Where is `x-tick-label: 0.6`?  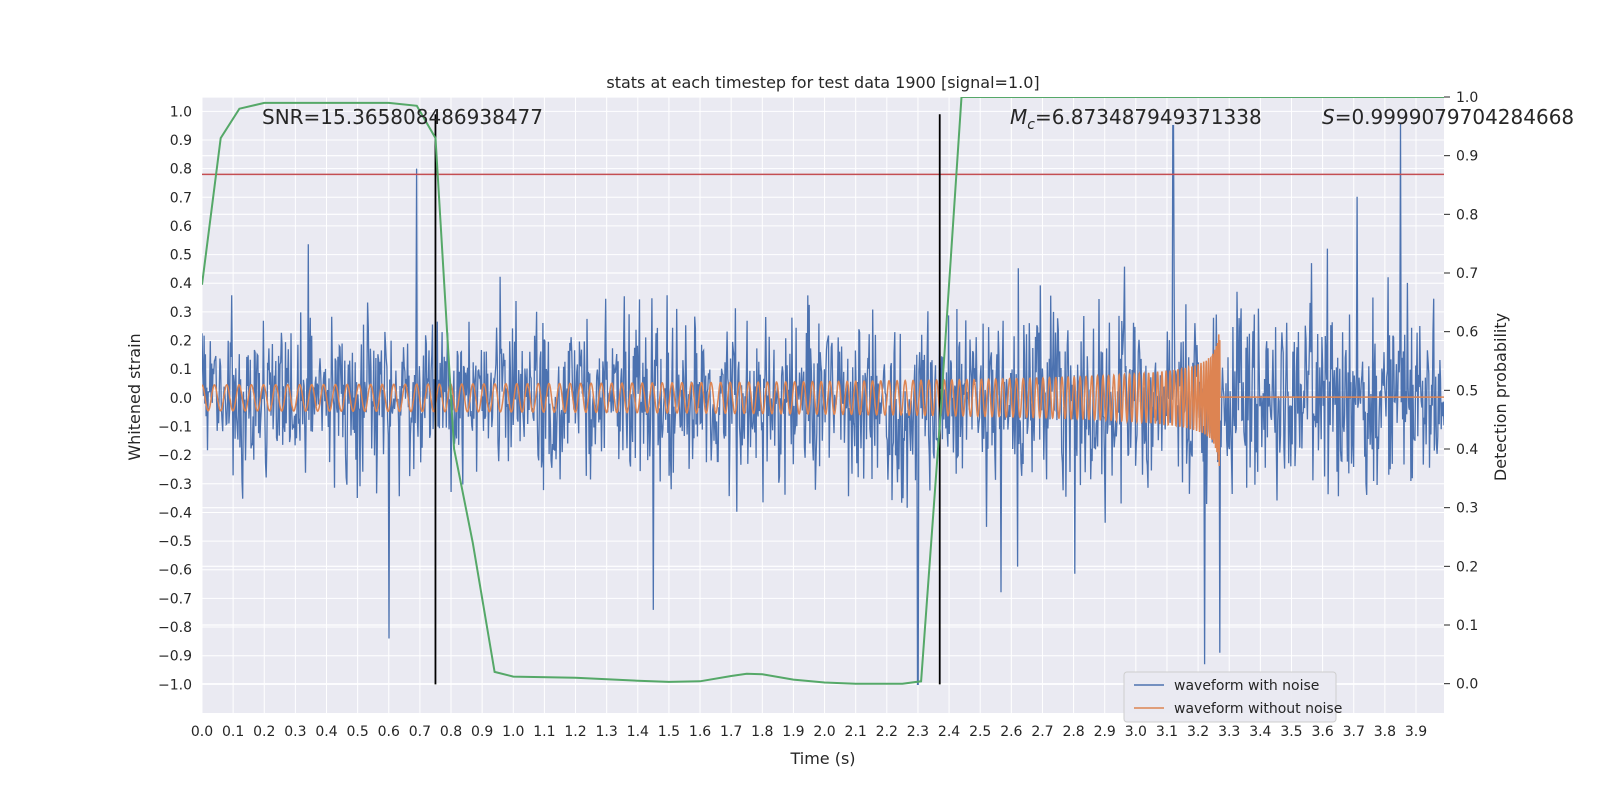
x-tick-label: 0.6 is located at coordinates (389, 732).